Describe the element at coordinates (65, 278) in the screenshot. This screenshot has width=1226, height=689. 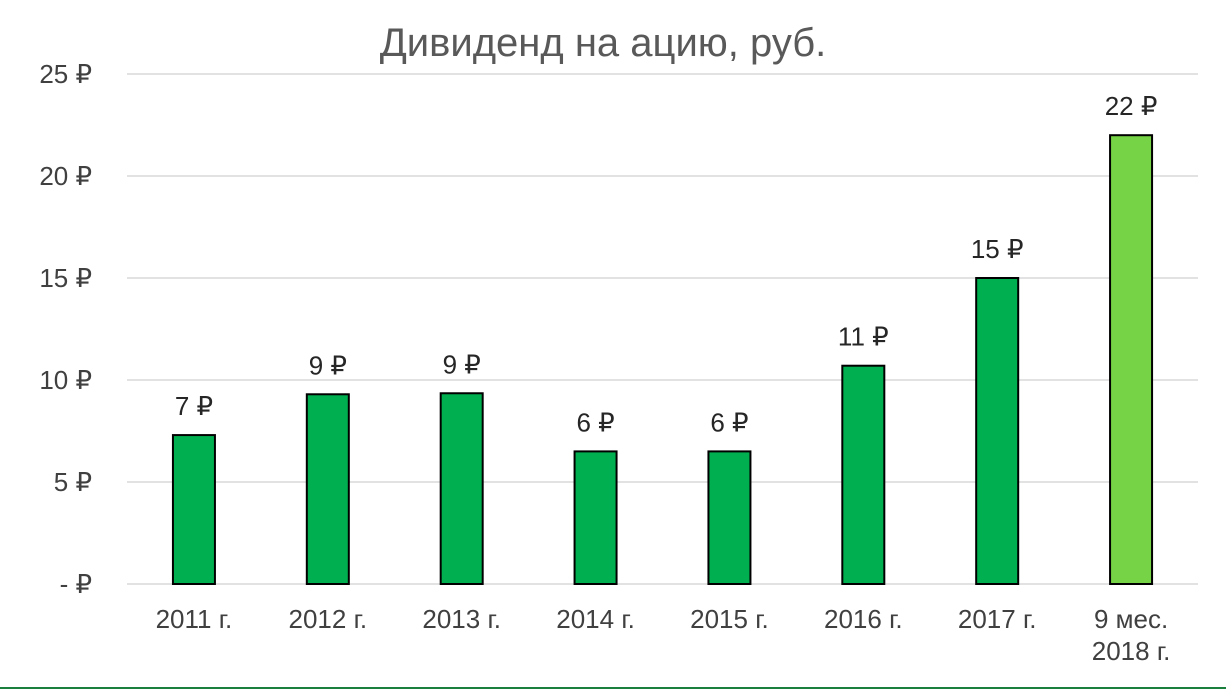
I see `y-tick-label: 15 ₽` at that location.